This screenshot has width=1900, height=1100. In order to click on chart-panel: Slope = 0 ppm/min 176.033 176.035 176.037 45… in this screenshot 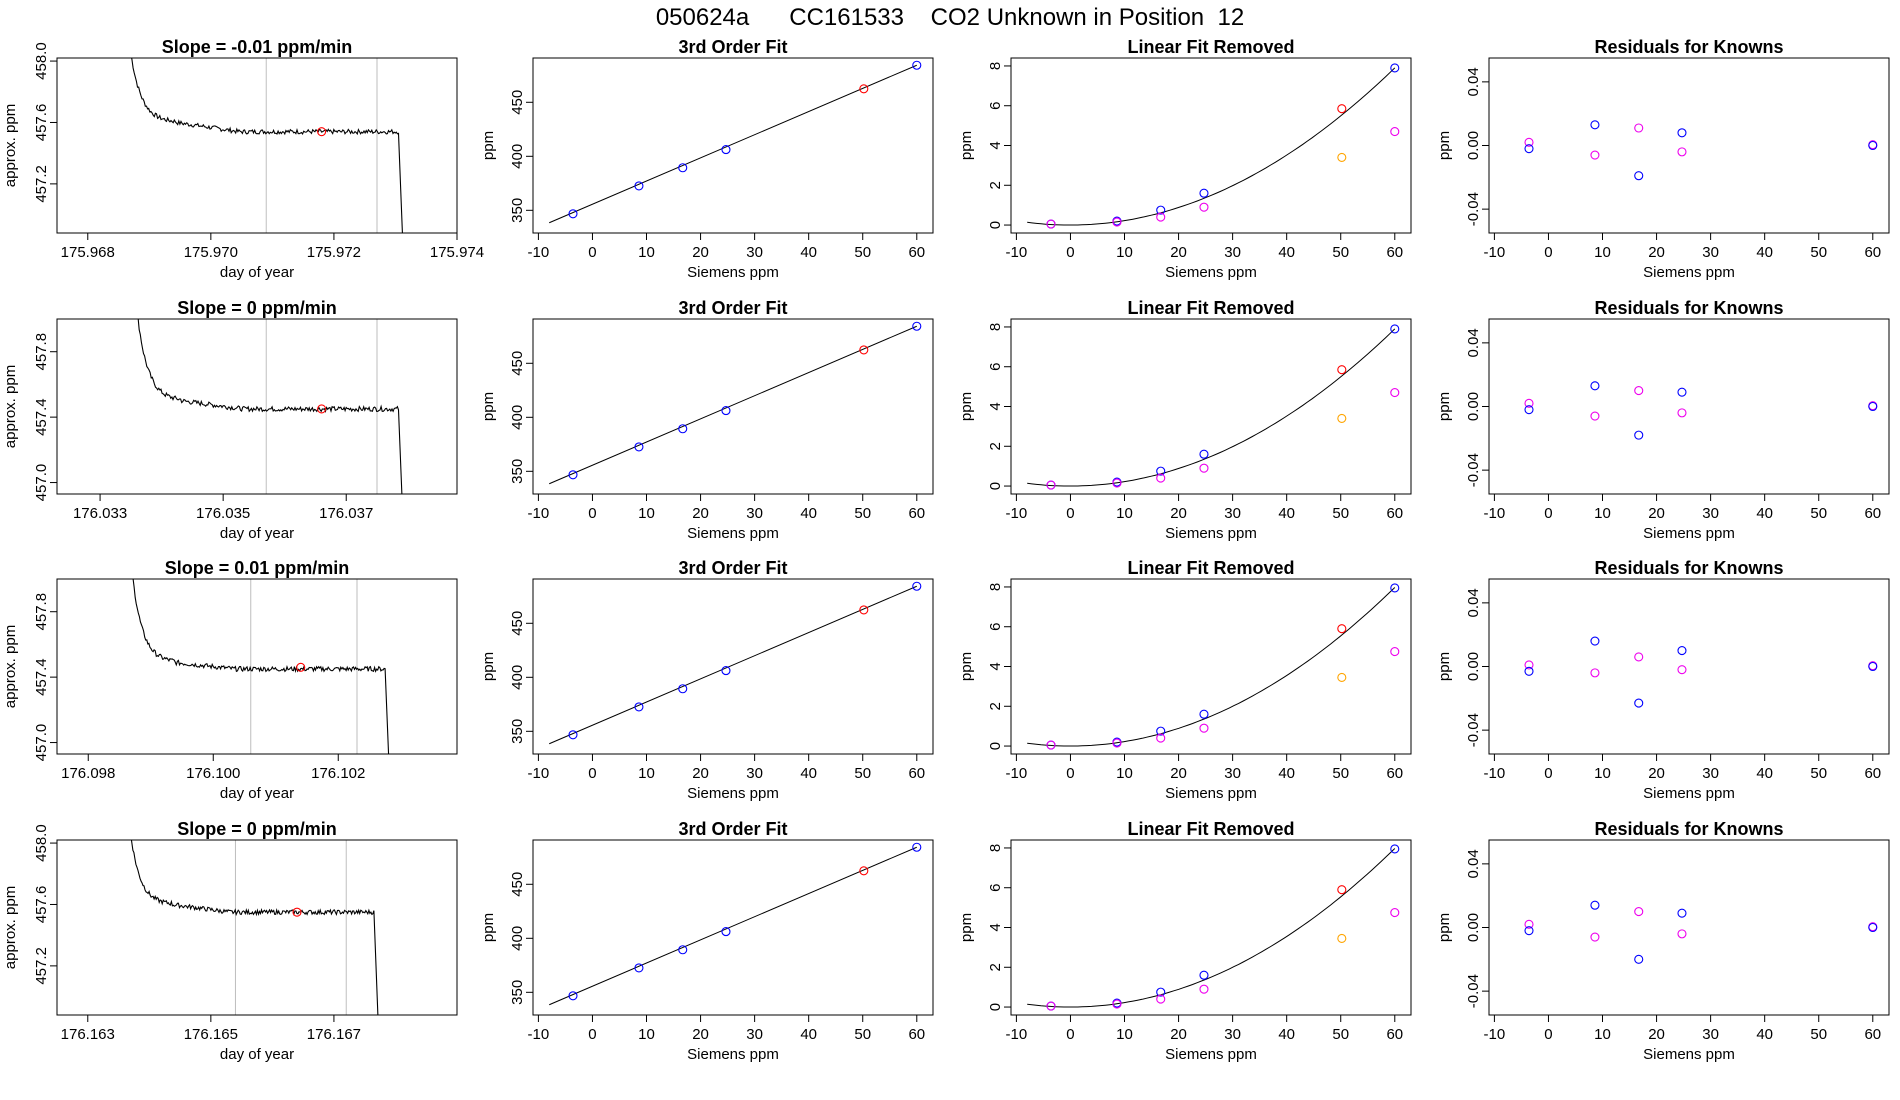, I will do `click(230, 420)`.